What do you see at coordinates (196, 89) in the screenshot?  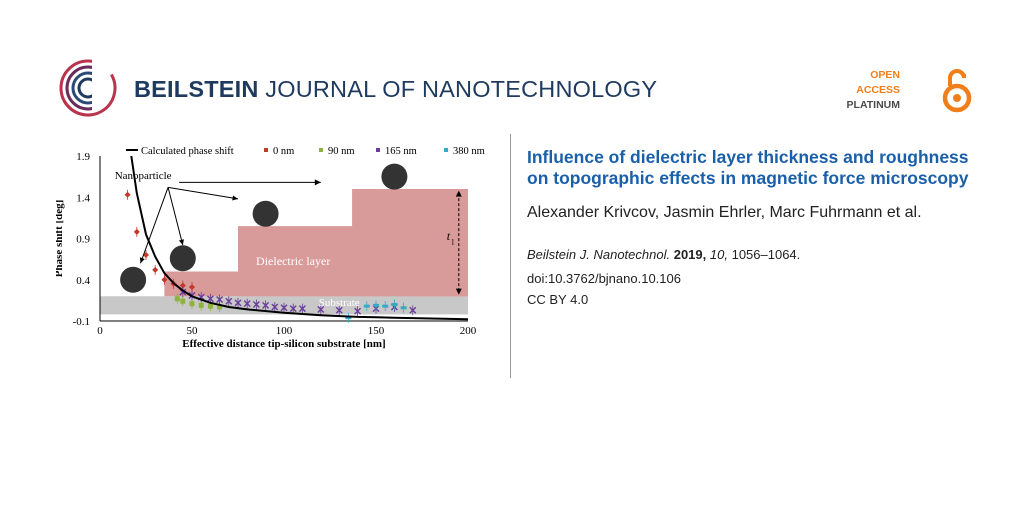 I see `journal-title-bold: BEILSTEIN` at bounding box center [196, 89].